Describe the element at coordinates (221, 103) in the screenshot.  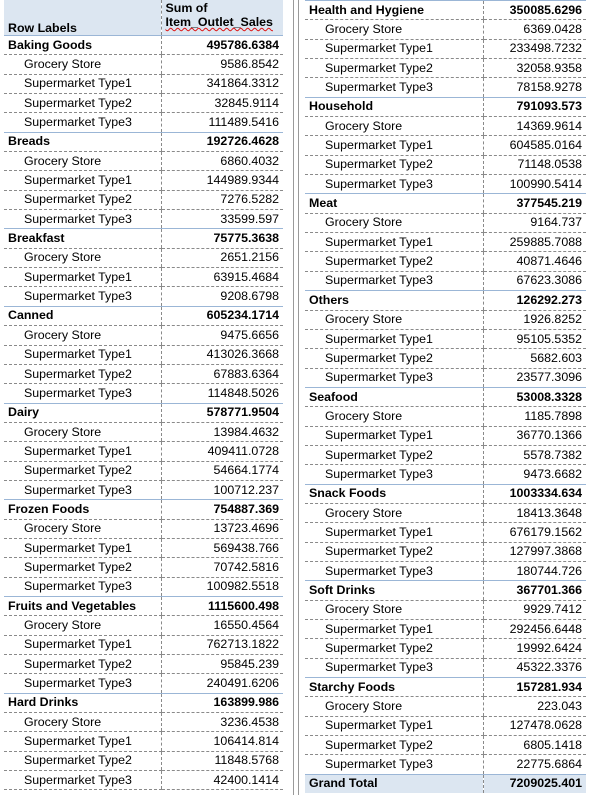
I see `outlet-sales-value: 32845.9114` at that location.